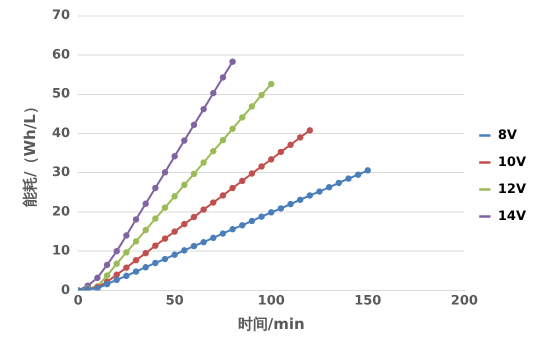 This screenshot has height=346, width=556. I want to click on y-tick-label: 40, so click(61, 133).